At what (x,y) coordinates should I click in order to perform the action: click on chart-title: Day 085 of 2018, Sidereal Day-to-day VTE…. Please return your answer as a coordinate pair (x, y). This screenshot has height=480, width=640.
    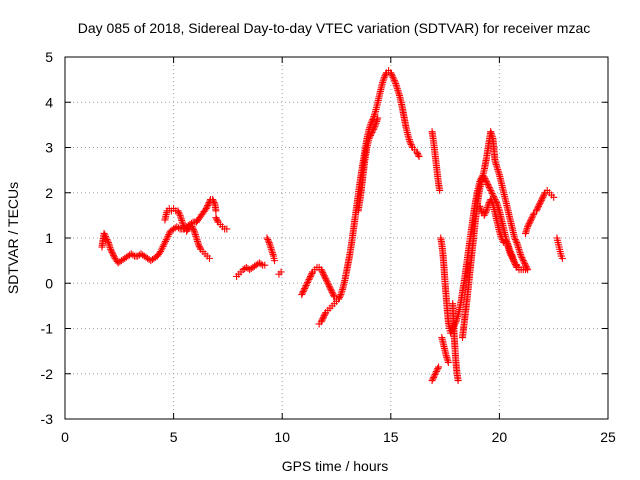
    Looking at the image, I should click on (334, 28).